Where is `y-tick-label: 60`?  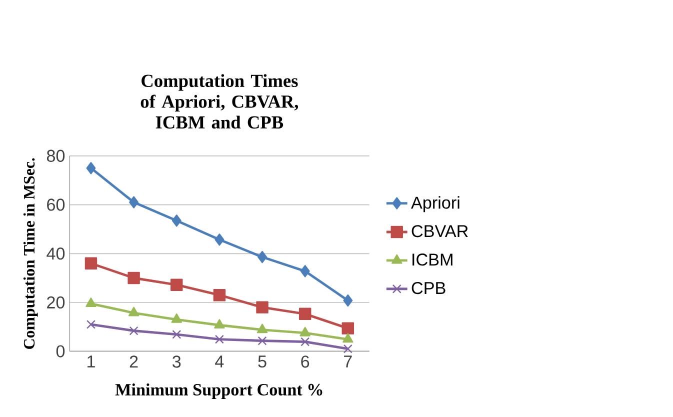
y-tick-label: 60 is located at coordinates (56, 204).